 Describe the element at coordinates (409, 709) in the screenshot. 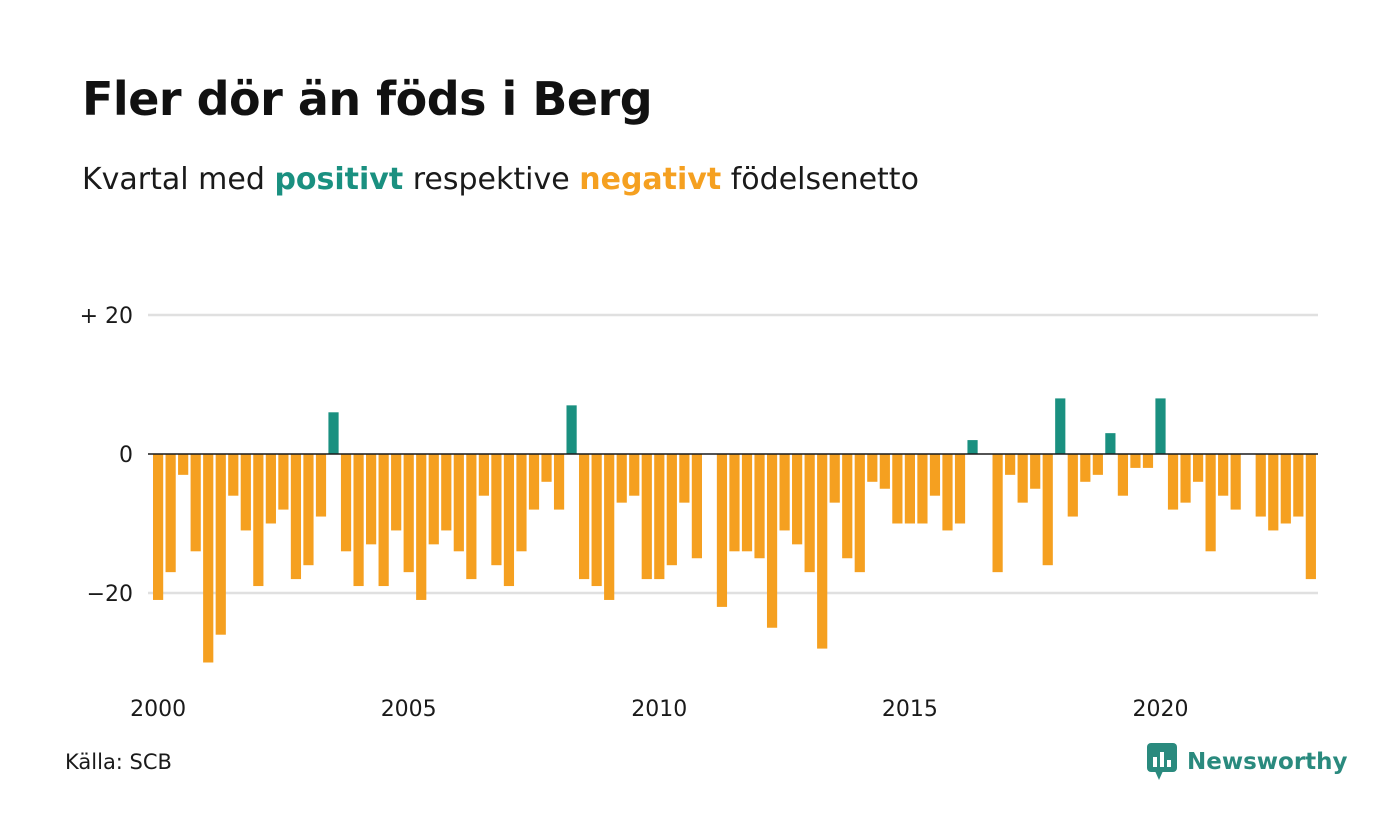

I see `x-tick-label: 2005` at that location.